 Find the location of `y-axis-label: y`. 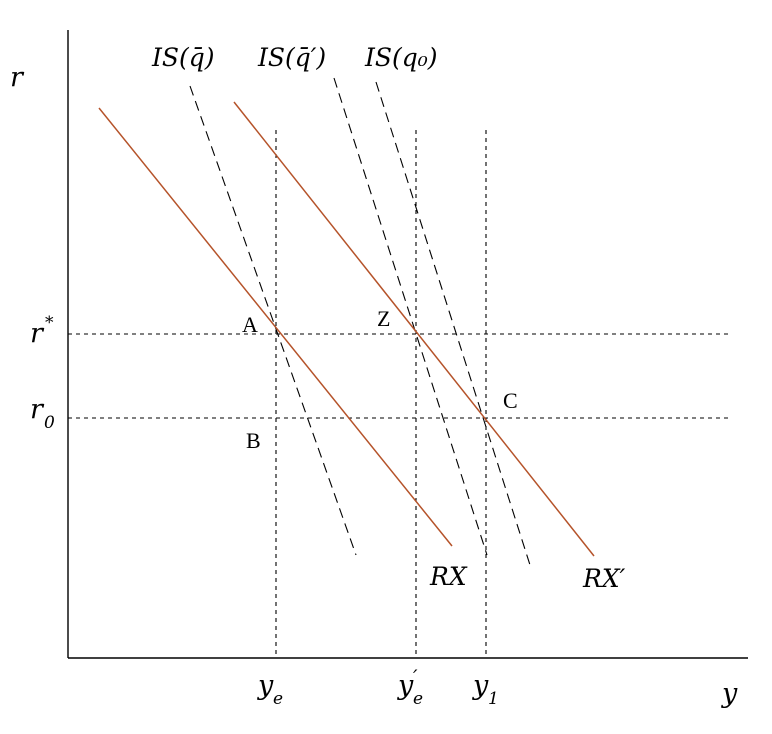

y-axis-label: y is located at coordinates (729, 693).